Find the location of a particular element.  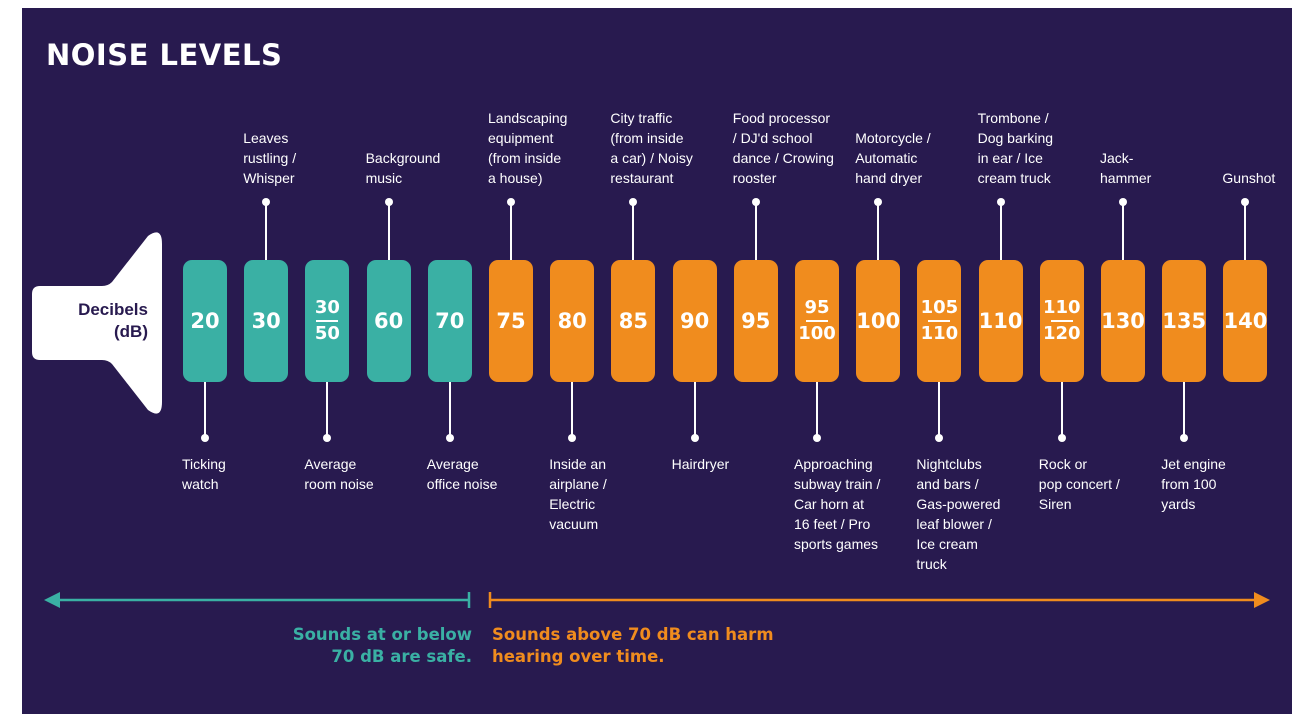

level-pill: 130 is located at coordinates (1123, 321).